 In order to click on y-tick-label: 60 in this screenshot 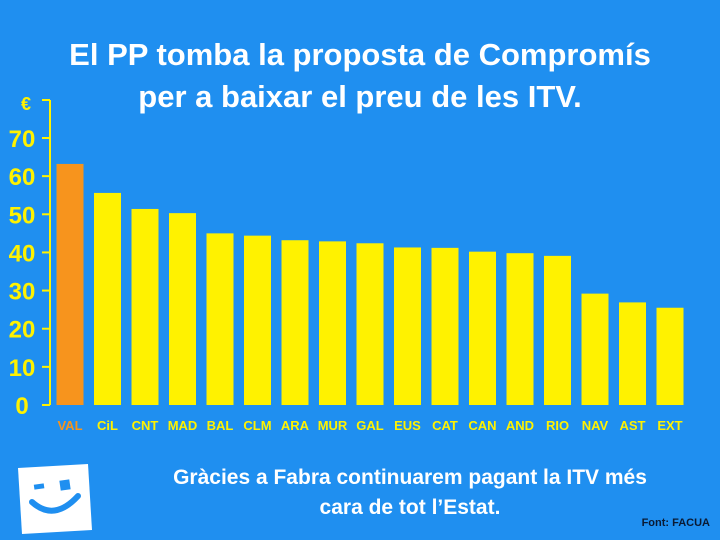, I will do `click(22, 177)`.